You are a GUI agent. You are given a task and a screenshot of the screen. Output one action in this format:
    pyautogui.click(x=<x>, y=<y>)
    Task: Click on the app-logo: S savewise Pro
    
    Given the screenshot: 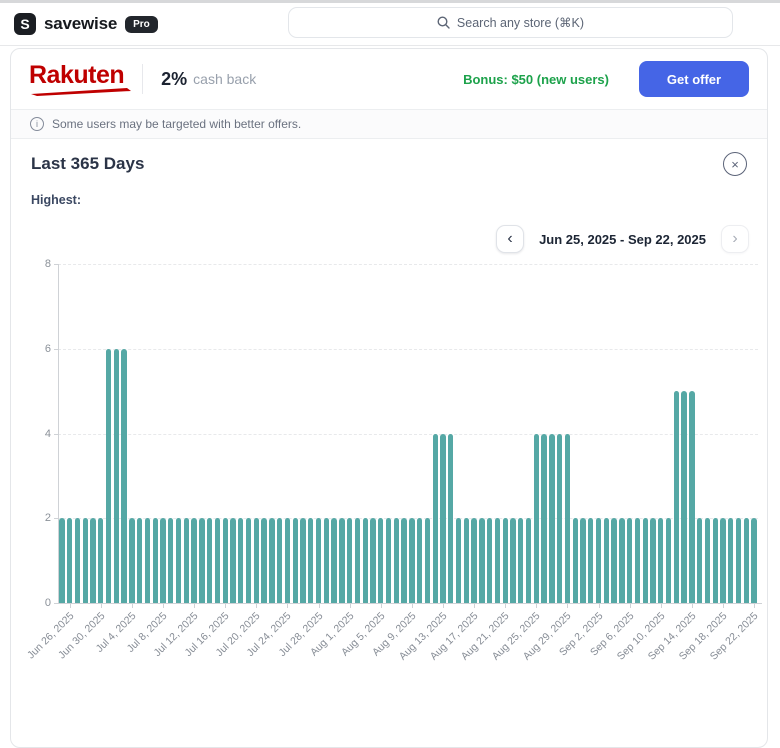 What is the action you would take?
    pyautogui.click(x=86, y=24)
    